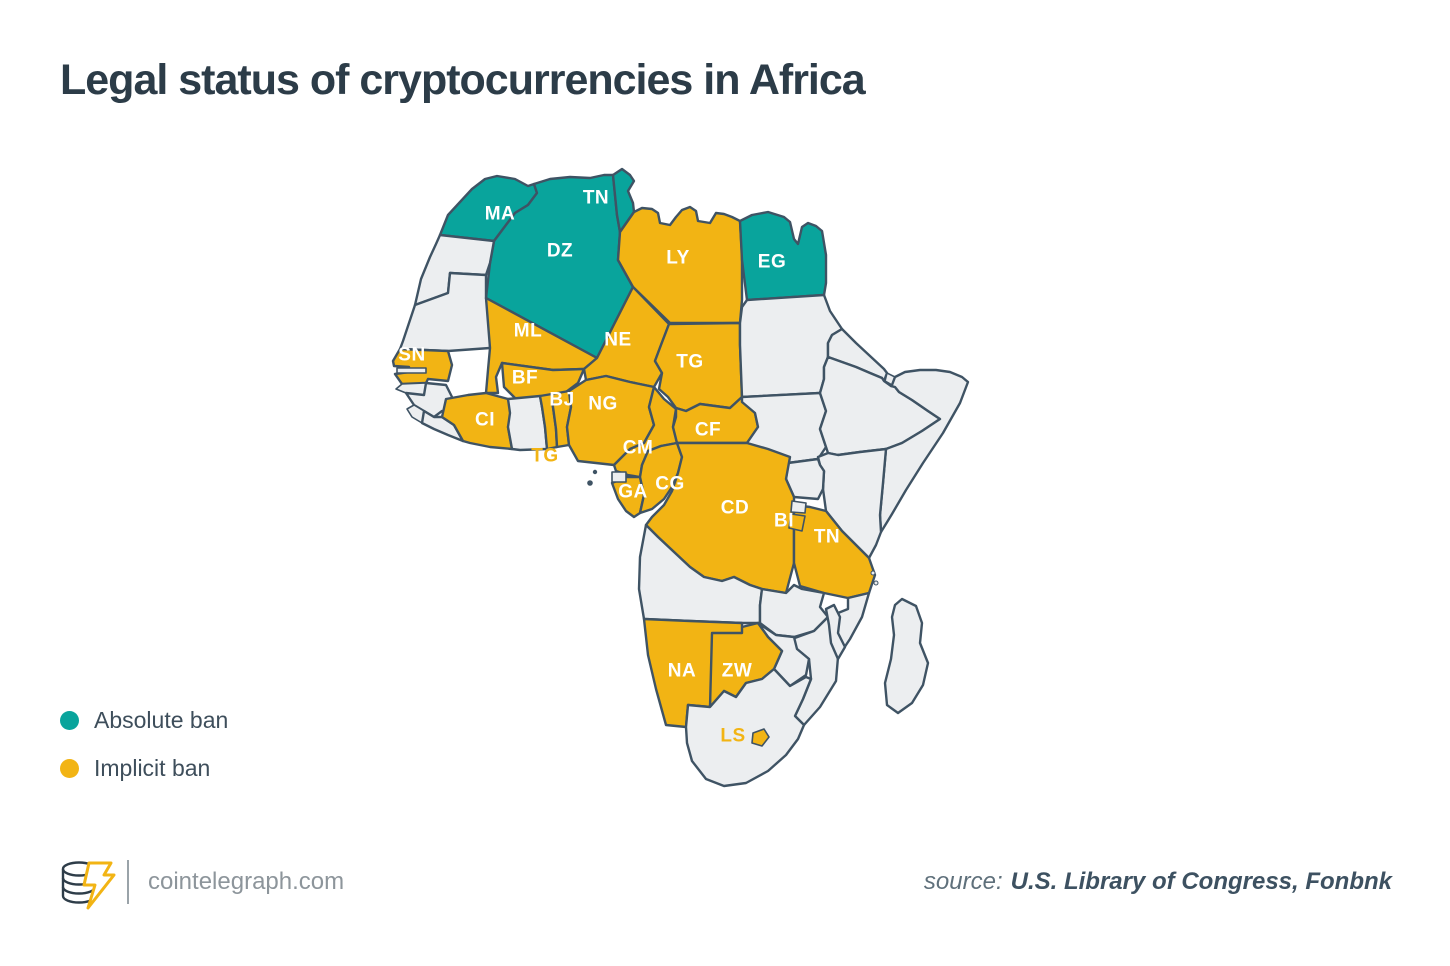 Image resolution: width=1450 pixels, height=966 pixels. I want to click on country-label-botswana: ZW, so click(737, 671).